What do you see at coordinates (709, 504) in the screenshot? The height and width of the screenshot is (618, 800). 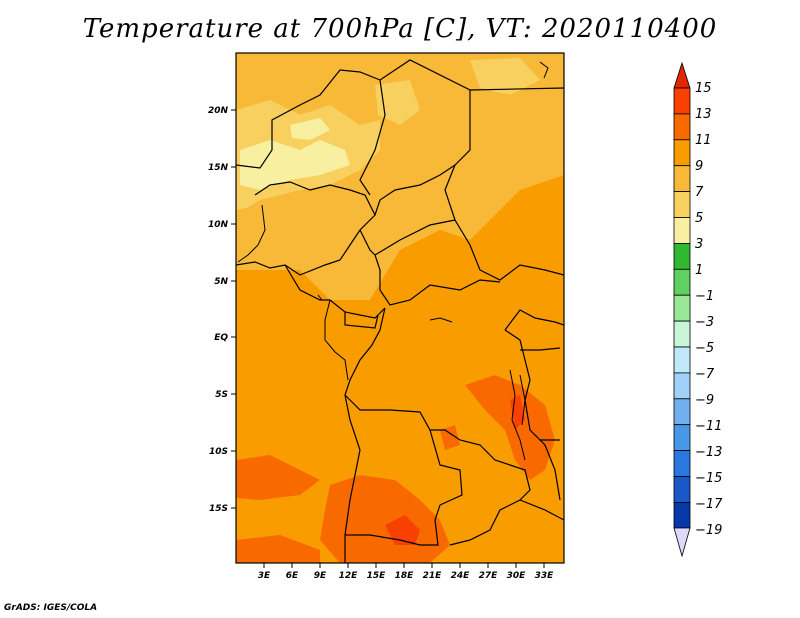 I see `colorbar-label: −17` at bounding box center [709, 504].